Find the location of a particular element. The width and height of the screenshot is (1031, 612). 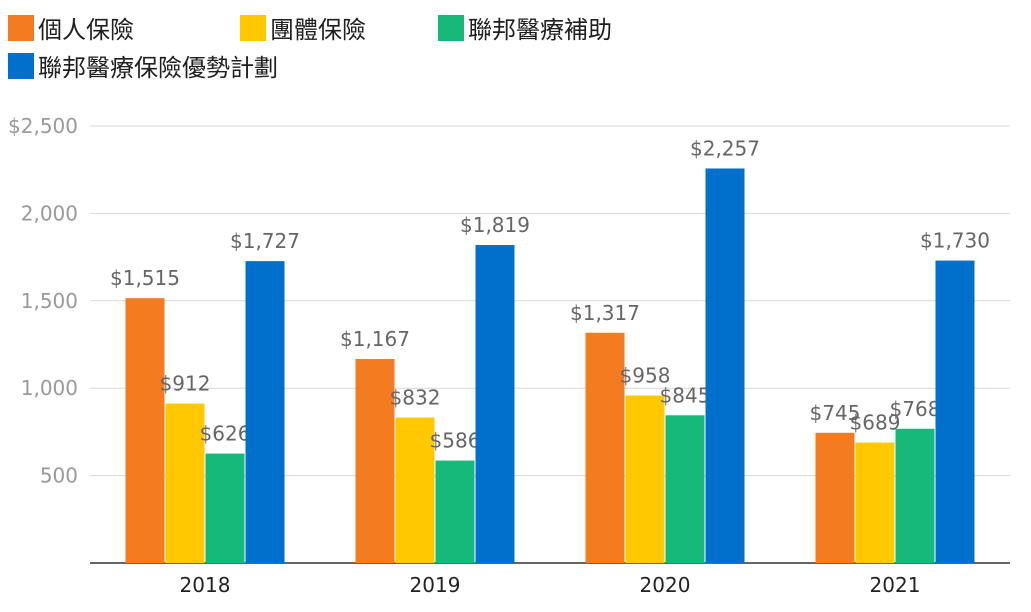

x-category-label: 2018 is located at coordinates (205, 585).